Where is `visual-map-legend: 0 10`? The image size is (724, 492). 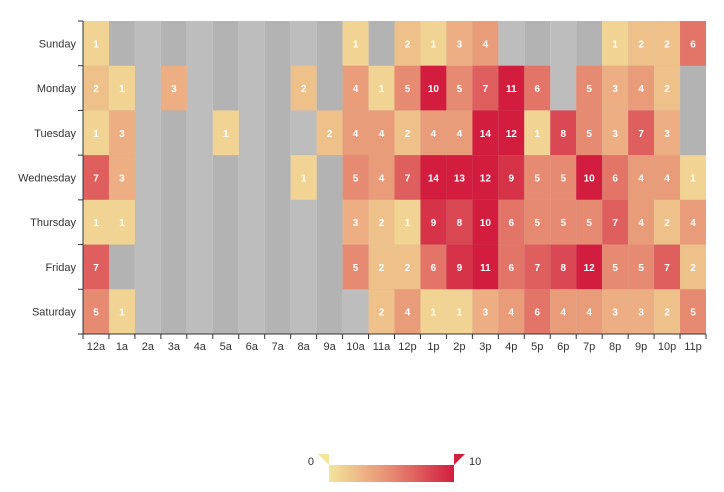 visual-map-legend: 0 10 is located at coordinates (394, 468).